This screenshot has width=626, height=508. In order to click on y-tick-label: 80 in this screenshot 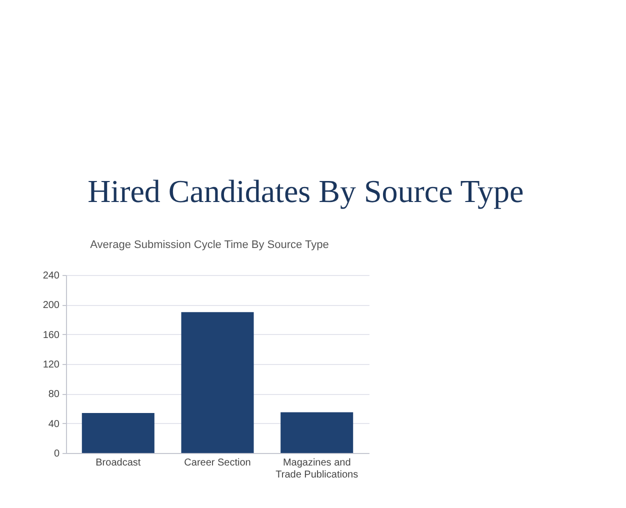, I will do `click(54, 394)`.